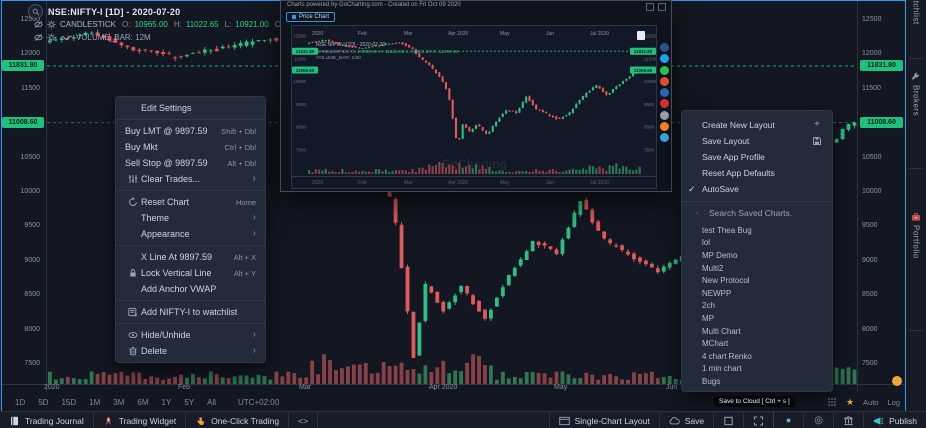  Describe the element at coordinates (897, 381) in the screenshot. I see `notification-dot` at that location.